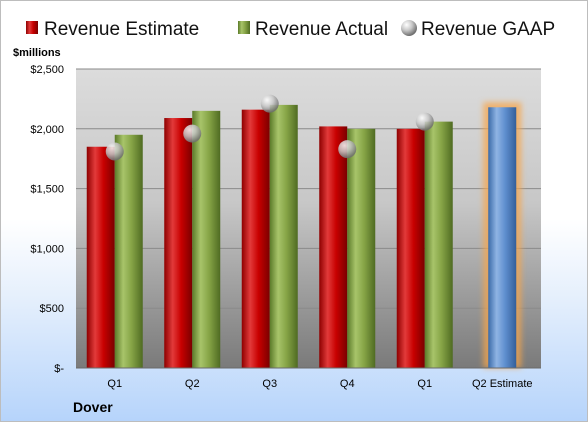 This screenshot has width=588, height=423. Describe the element at coordinates (244, 27) in the screenshot. I see `legend-swatch-actual` at that location.